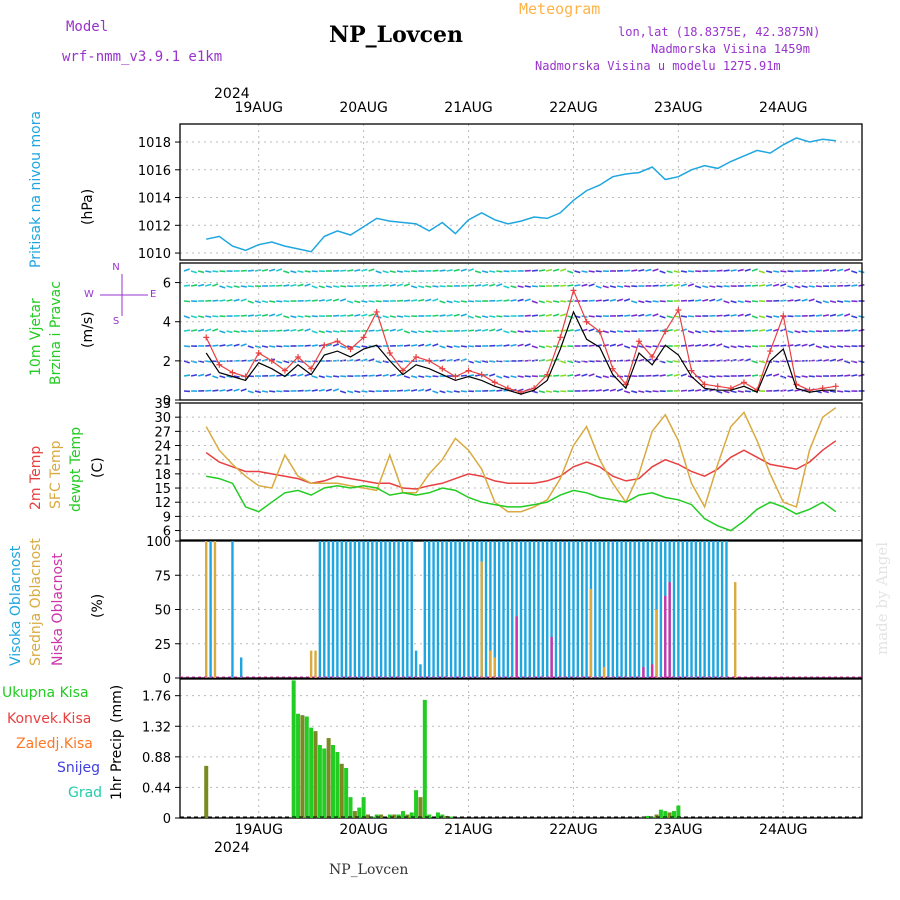 The width and height of the screenshot is (900, 900). I want to click on panel-frame, so click(521, 192).